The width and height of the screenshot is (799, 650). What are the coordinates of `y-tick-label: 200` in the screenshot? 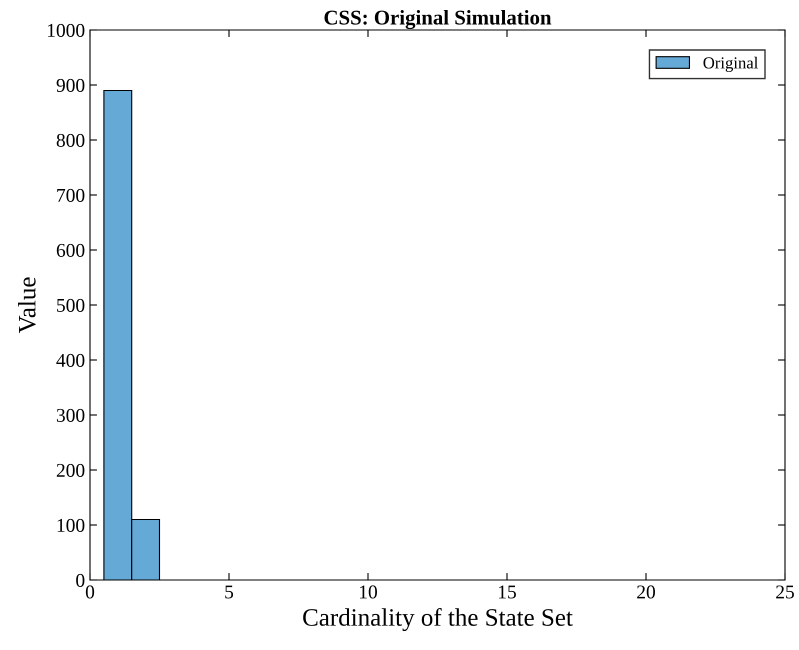 It's located at (70, 470).